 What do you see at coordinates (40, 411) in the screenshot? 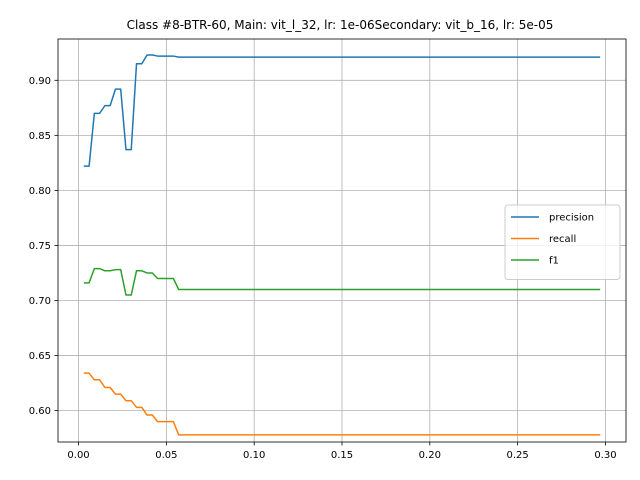
I see `y-tick-label: 0.60` at bounding box center [40, 411].